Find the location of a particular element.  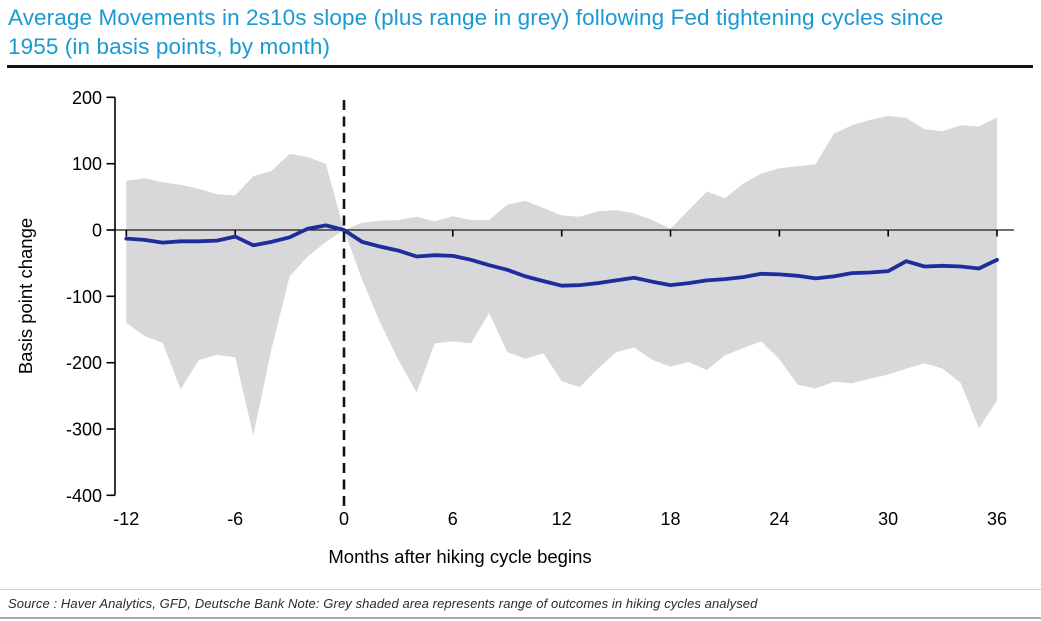

title-underline is located at coordinates (520, 66).